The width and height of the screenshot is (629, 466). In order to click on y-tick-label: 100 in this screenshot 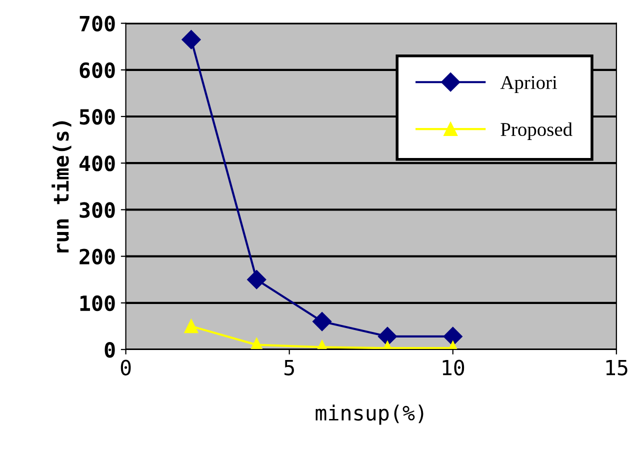, I will do `click(97, 303)`.